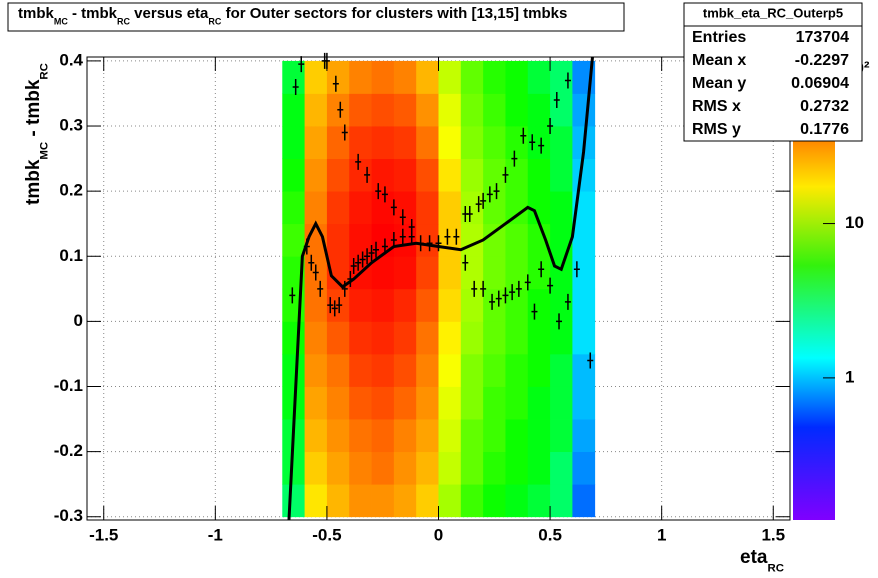 The height and width of the screenshot is (578, 878). I want to click on x-tick-label: 0.5, so click(550, 534).